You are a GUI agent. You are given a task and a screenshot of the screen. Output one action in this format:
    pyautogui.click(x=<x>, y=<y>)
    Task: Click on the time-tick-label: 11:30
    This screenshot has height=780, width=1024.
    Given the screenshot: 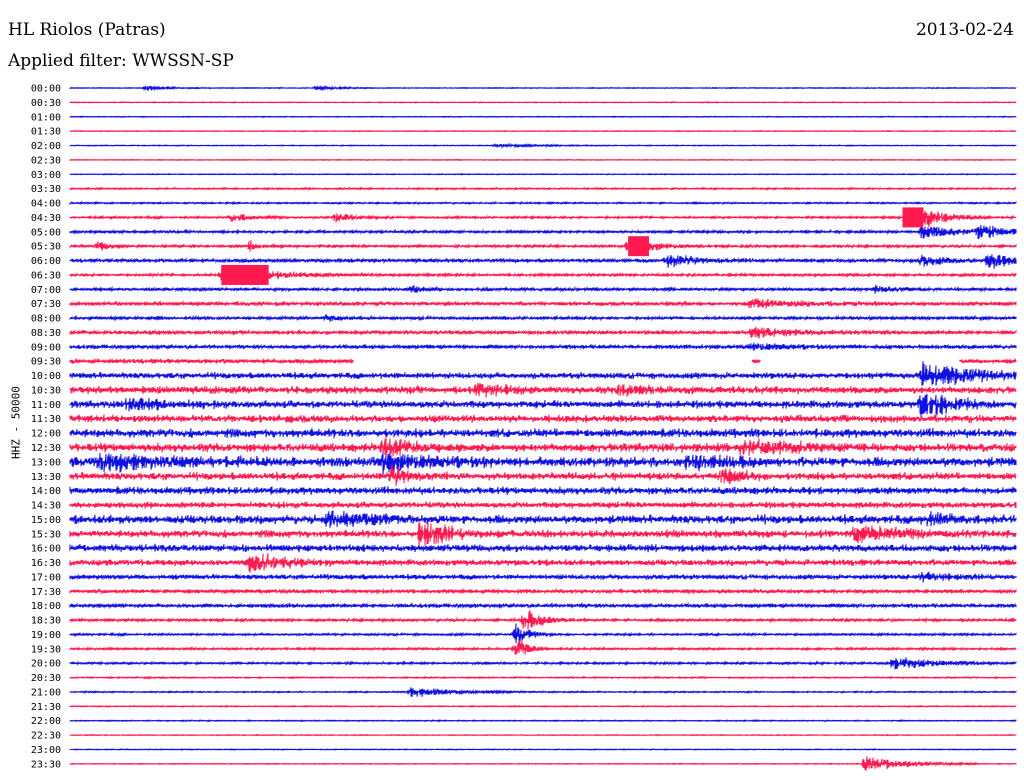 What is the action you would take?
    pyautogui.click(x=46, y=419)
    